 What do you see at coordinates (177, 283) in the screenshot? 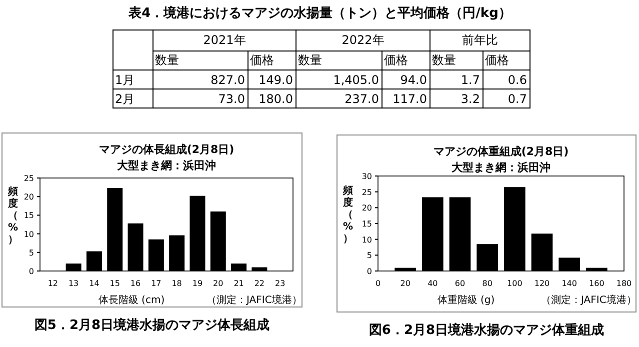
I see `x-tick-label: 18` at bounding box center [177, 283].